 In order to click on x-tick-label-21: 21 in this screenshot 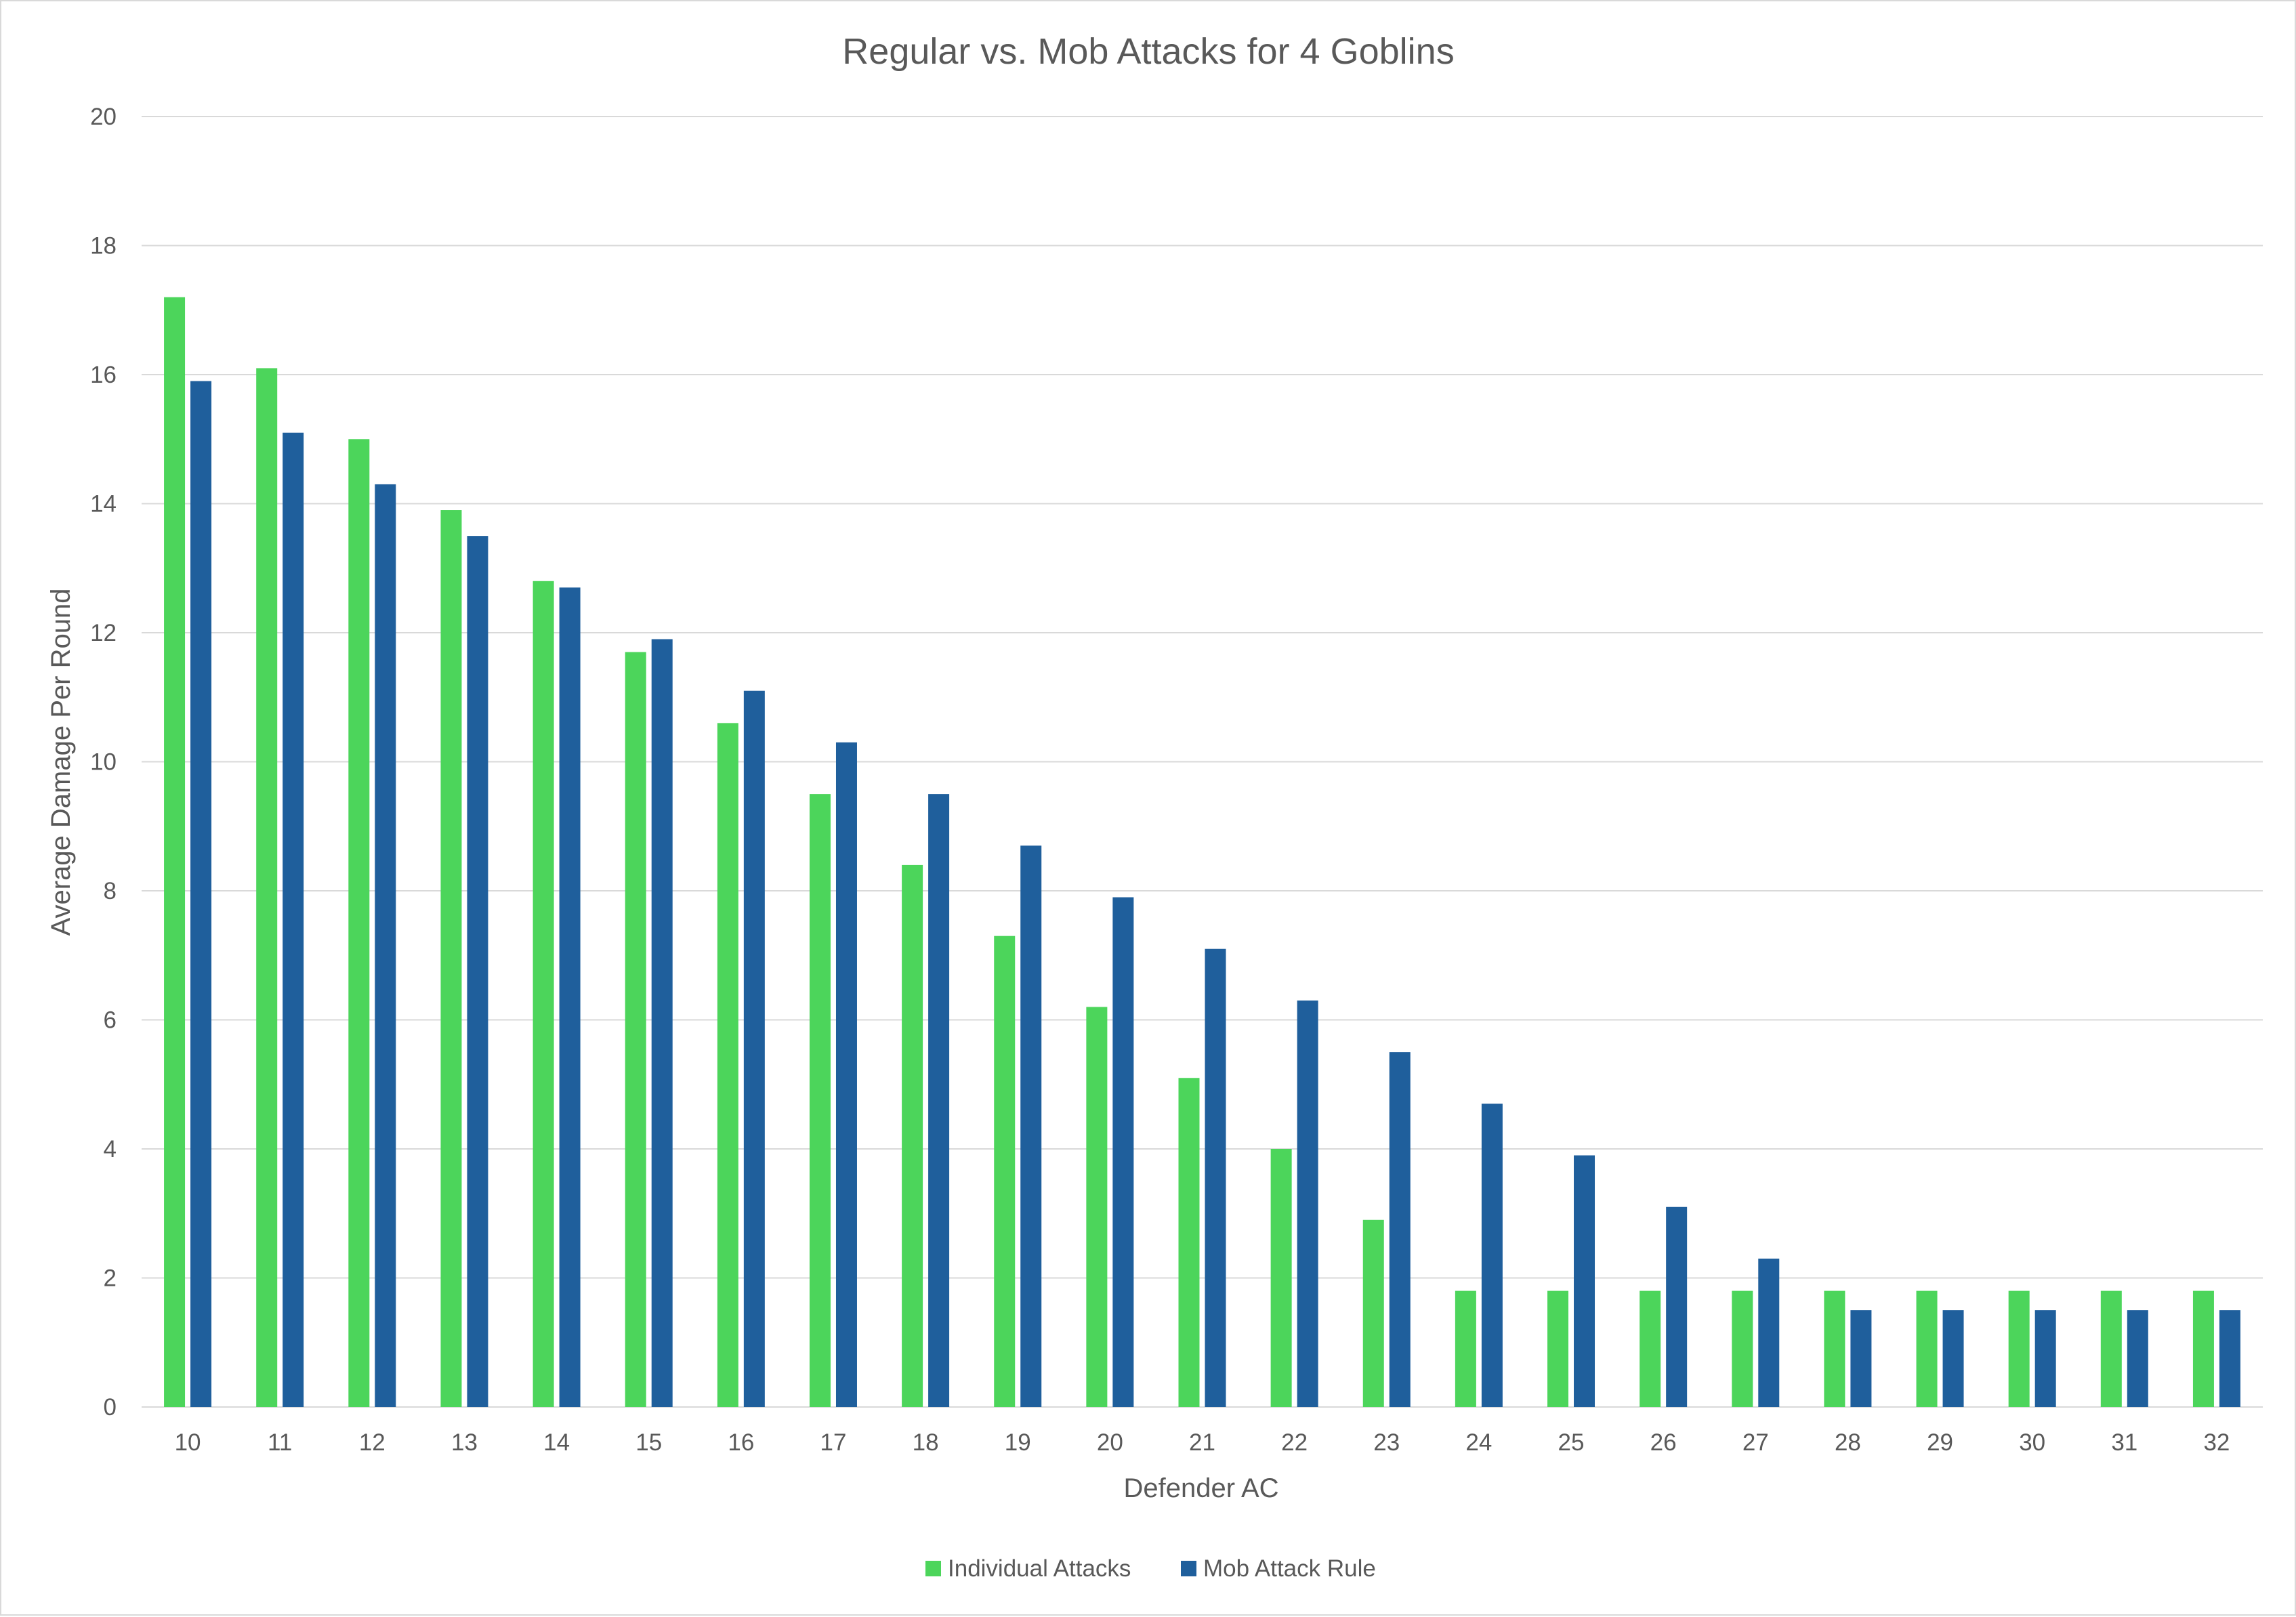, I will do `click(1202, 1442)`.